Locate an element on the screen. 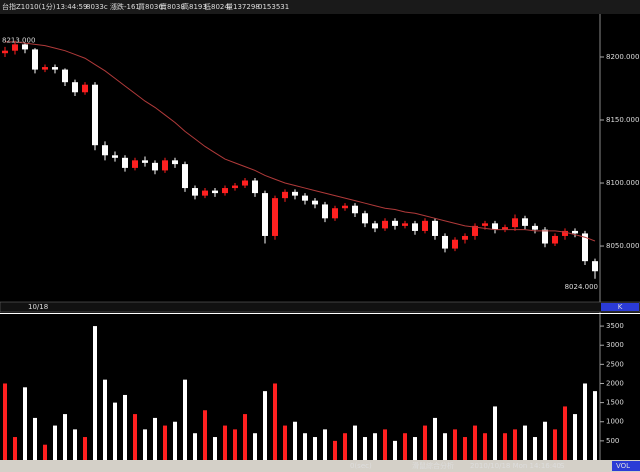  y-tick-label: 3500 is located at coordinates (615, 326).